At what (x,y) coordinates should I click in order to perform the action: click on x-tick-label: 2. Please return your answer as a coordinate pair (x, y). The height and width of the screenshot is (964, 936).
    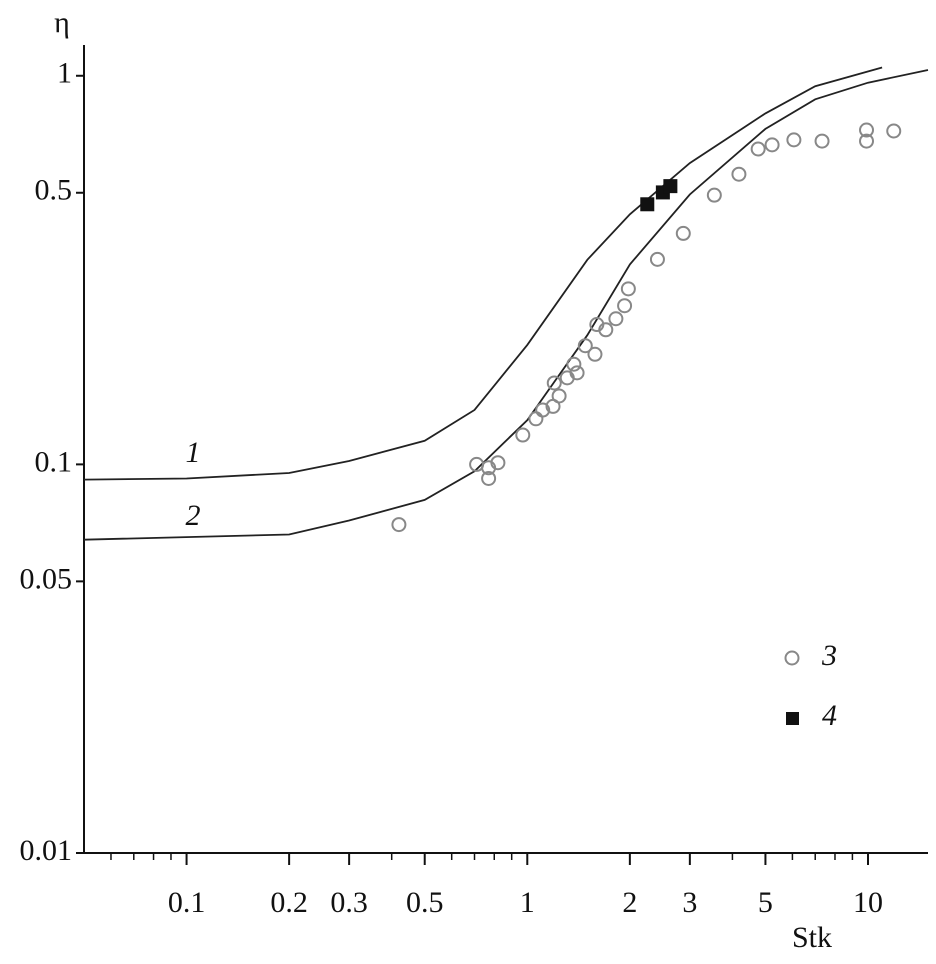
    Looking at the image, I should click on (629, 902).